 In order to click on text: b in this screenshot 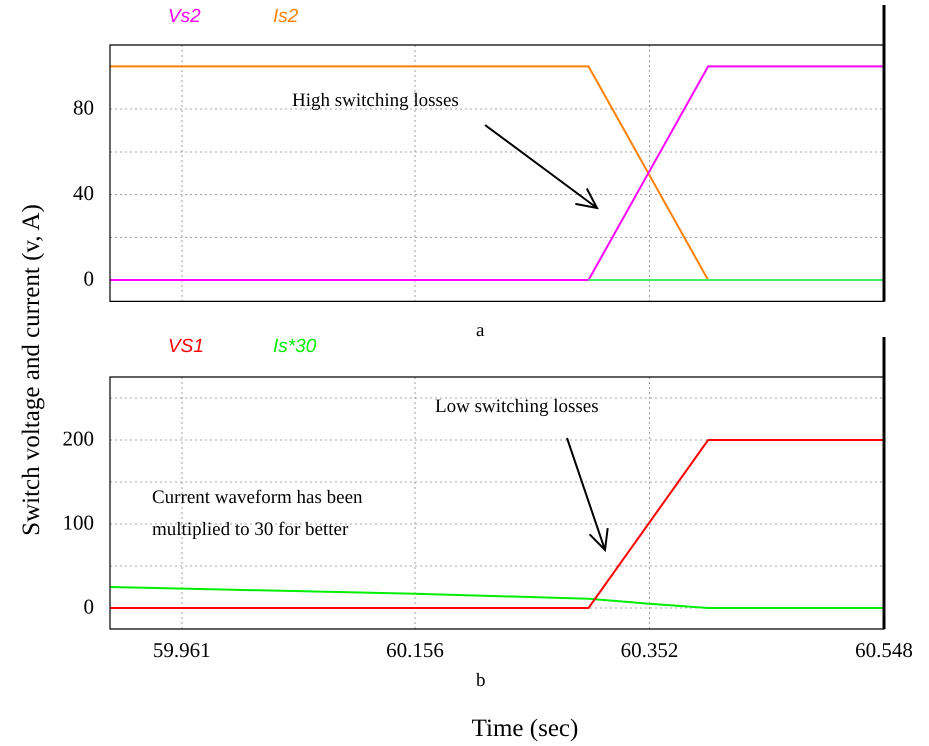, I will do `click(481, 681)`.